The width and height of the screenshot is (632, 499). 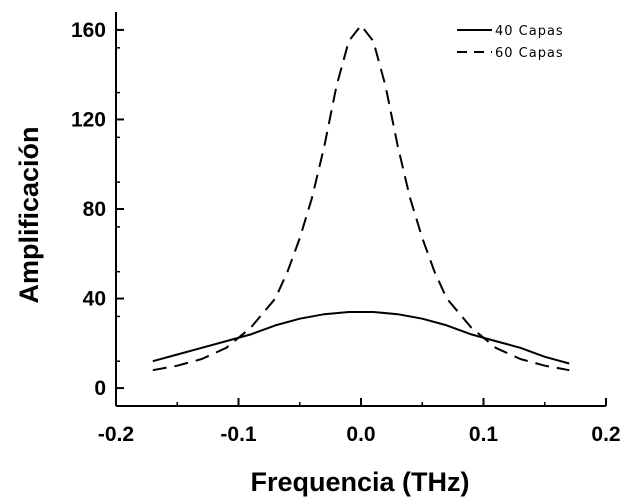 I want to click on legend-label: 40 Capas, so click(x=529, y=31).